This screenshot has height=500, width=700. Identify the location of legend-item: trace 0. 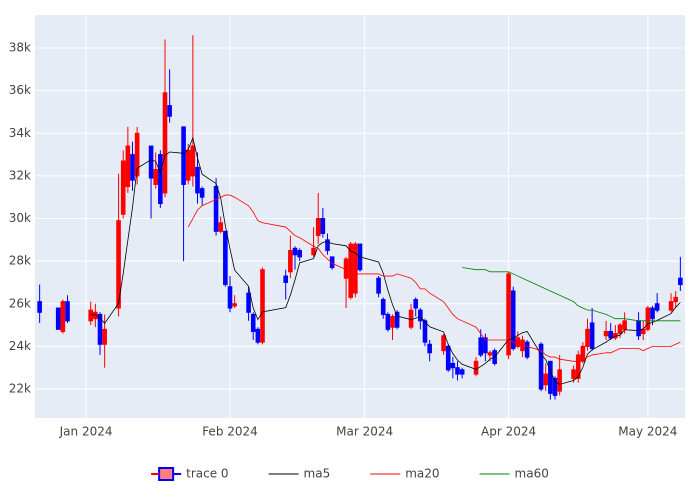
(190, 474).